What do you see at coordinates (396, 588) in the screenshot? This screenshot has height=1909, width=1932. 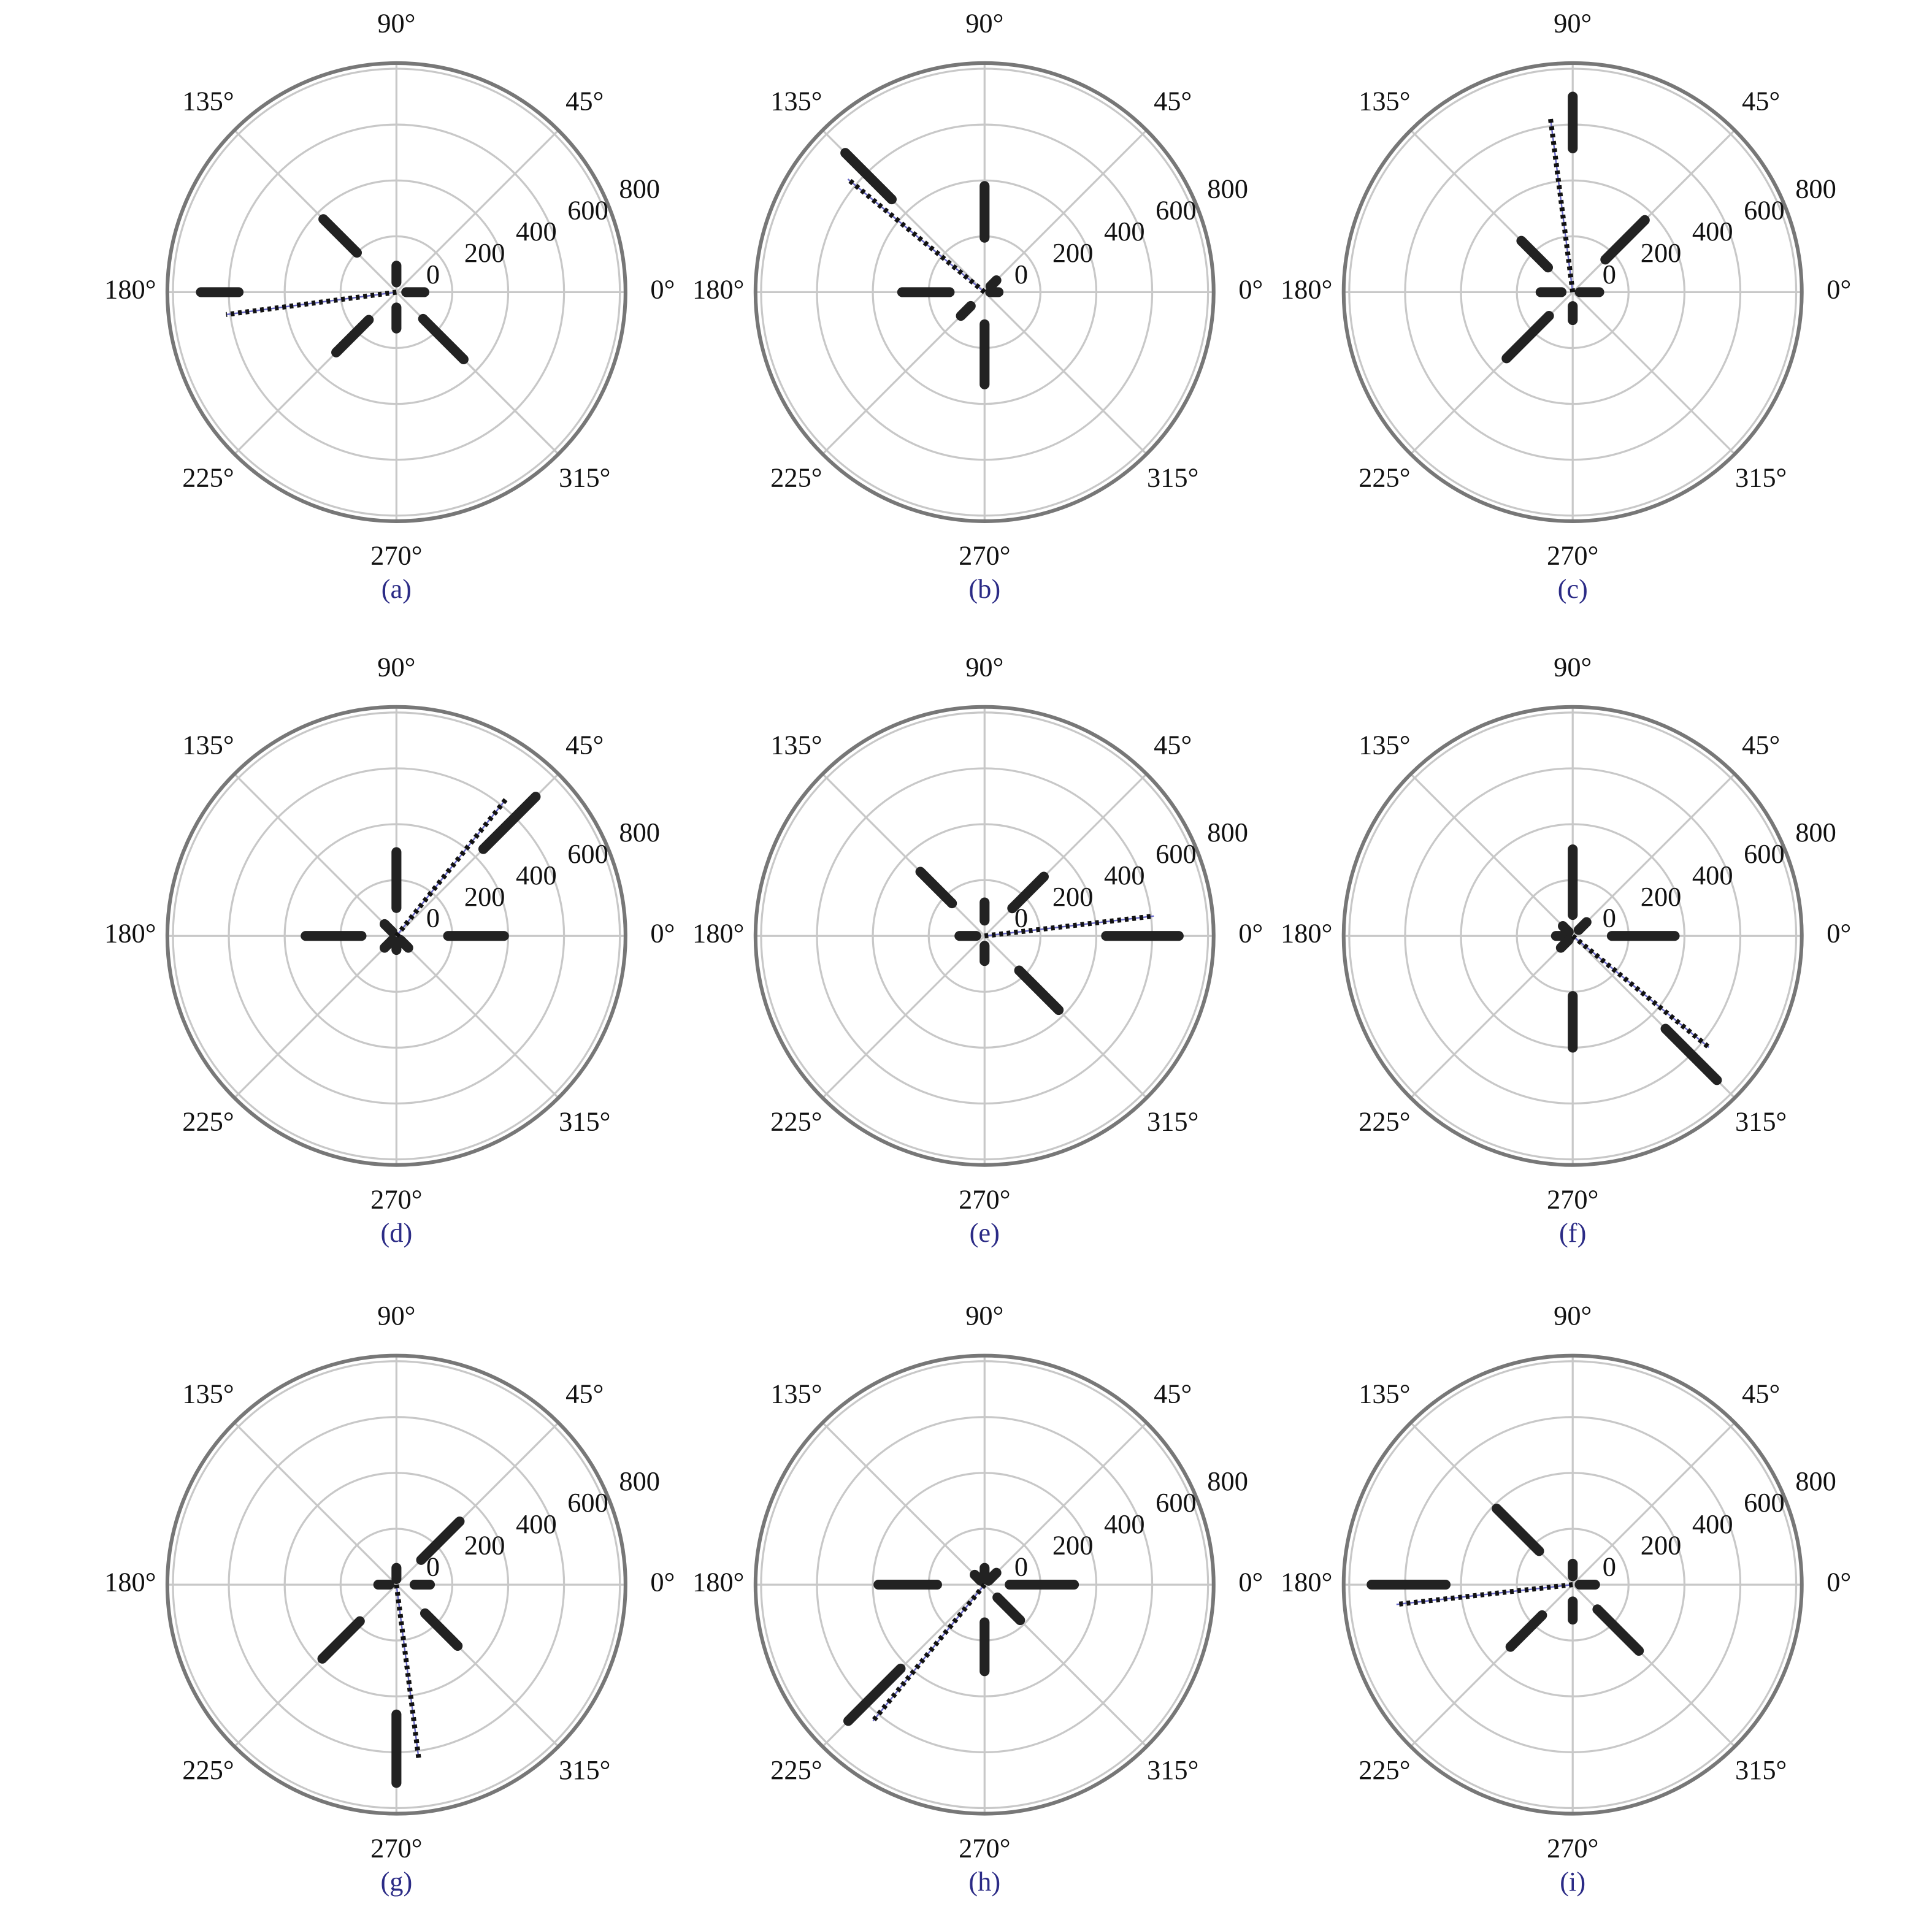 I see `panel-caption: (a)` at bounding box center [396, 588].